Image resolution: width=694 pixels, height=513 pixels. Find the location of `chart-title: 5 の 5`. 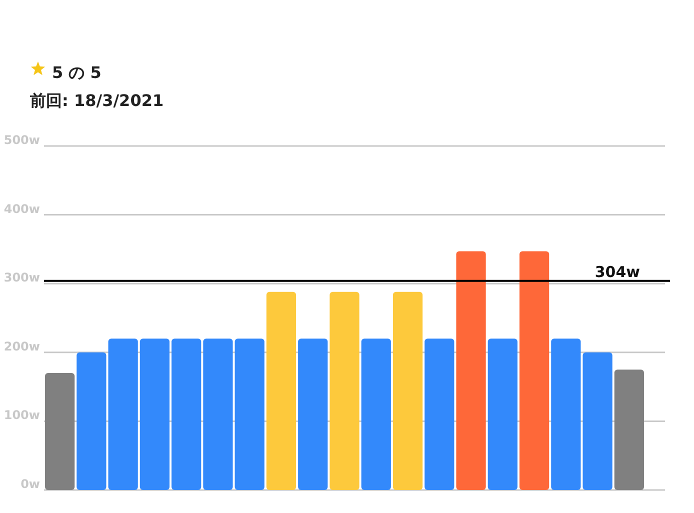

chart-title: 5 の 5 is located at coordinates (77, 72).